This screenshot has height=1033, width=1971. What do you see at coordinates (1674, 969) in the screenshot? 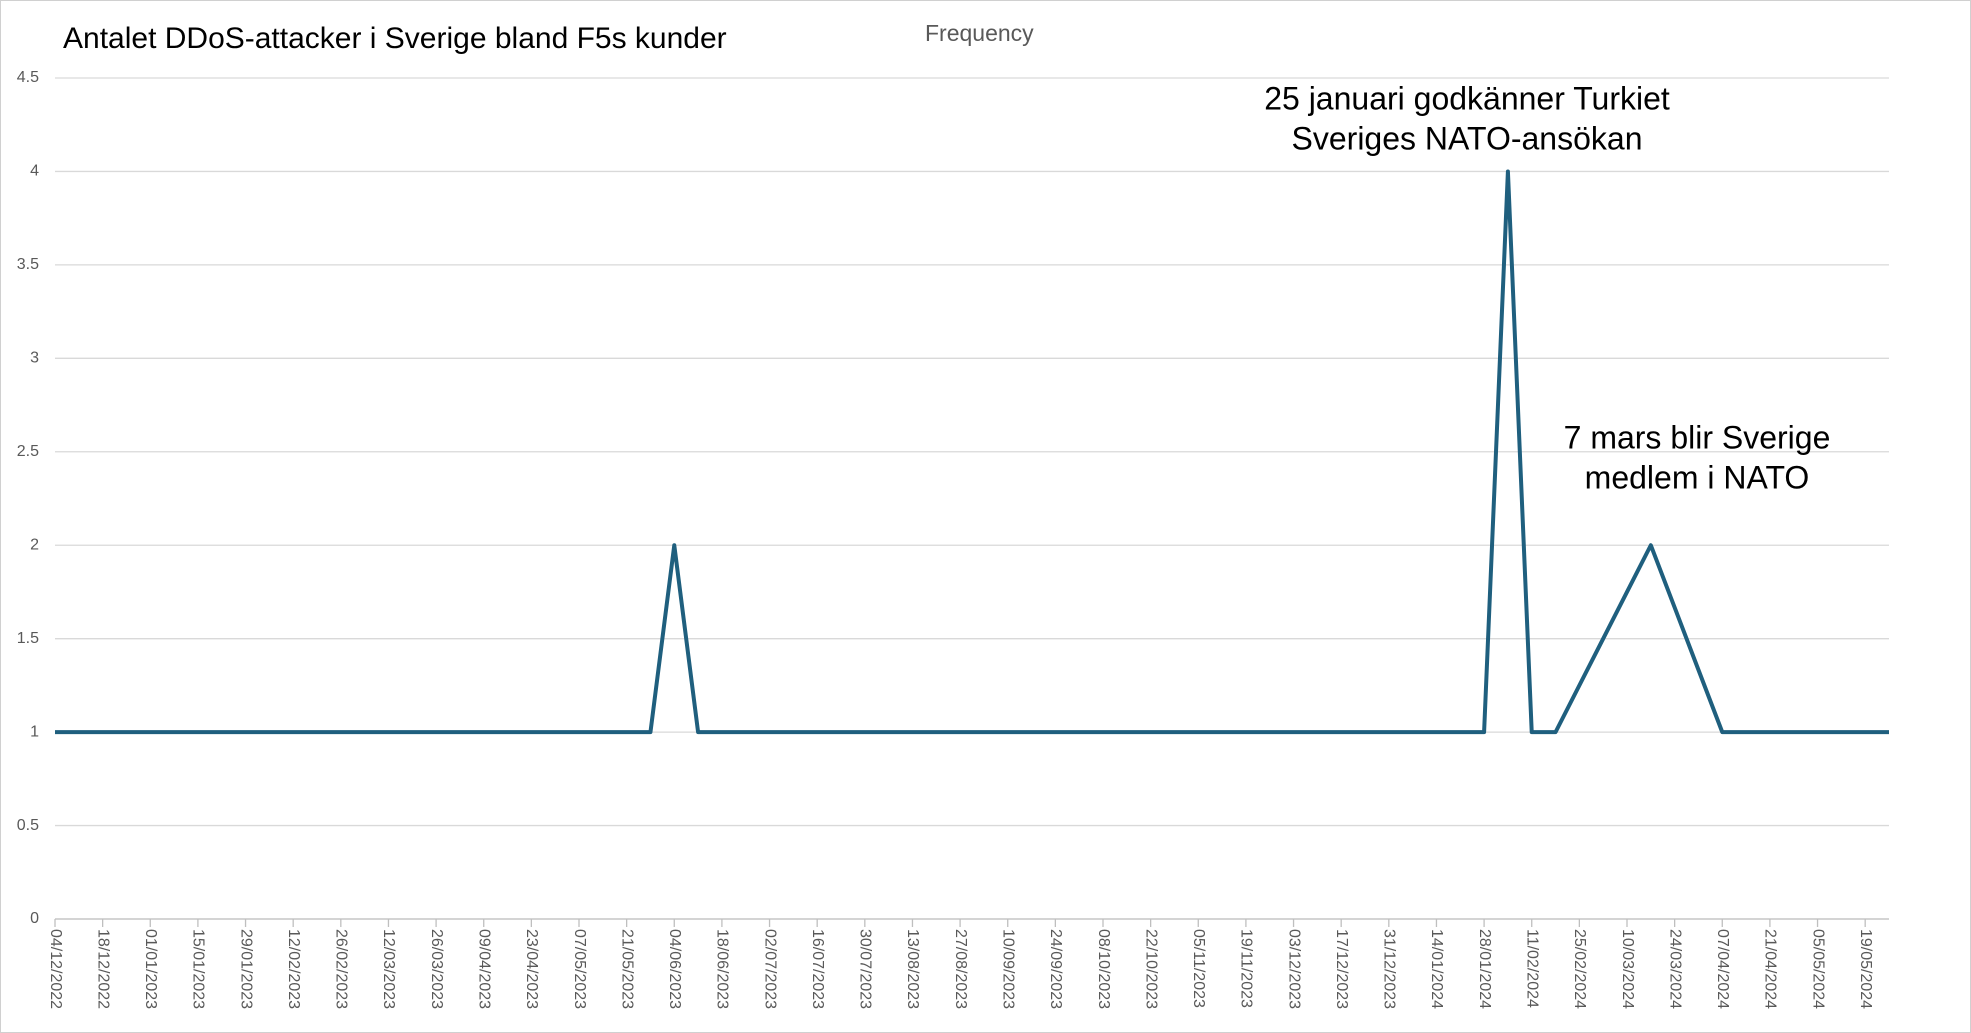
I see `x-tick-label: 24/03/2024` at bounding box center [1674, 969].